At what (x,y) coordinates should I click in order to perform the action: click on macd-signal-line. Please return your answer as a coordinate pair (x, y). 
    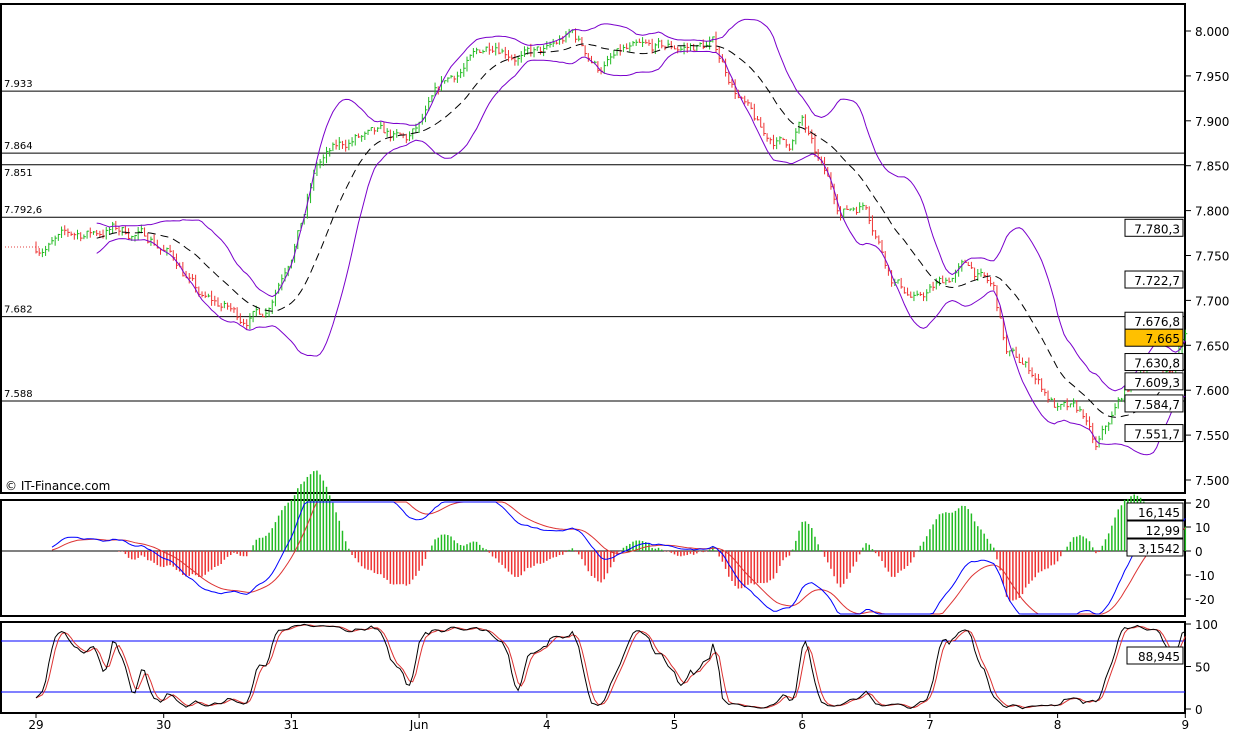
    Looking at the image, I should click on (618, 558).